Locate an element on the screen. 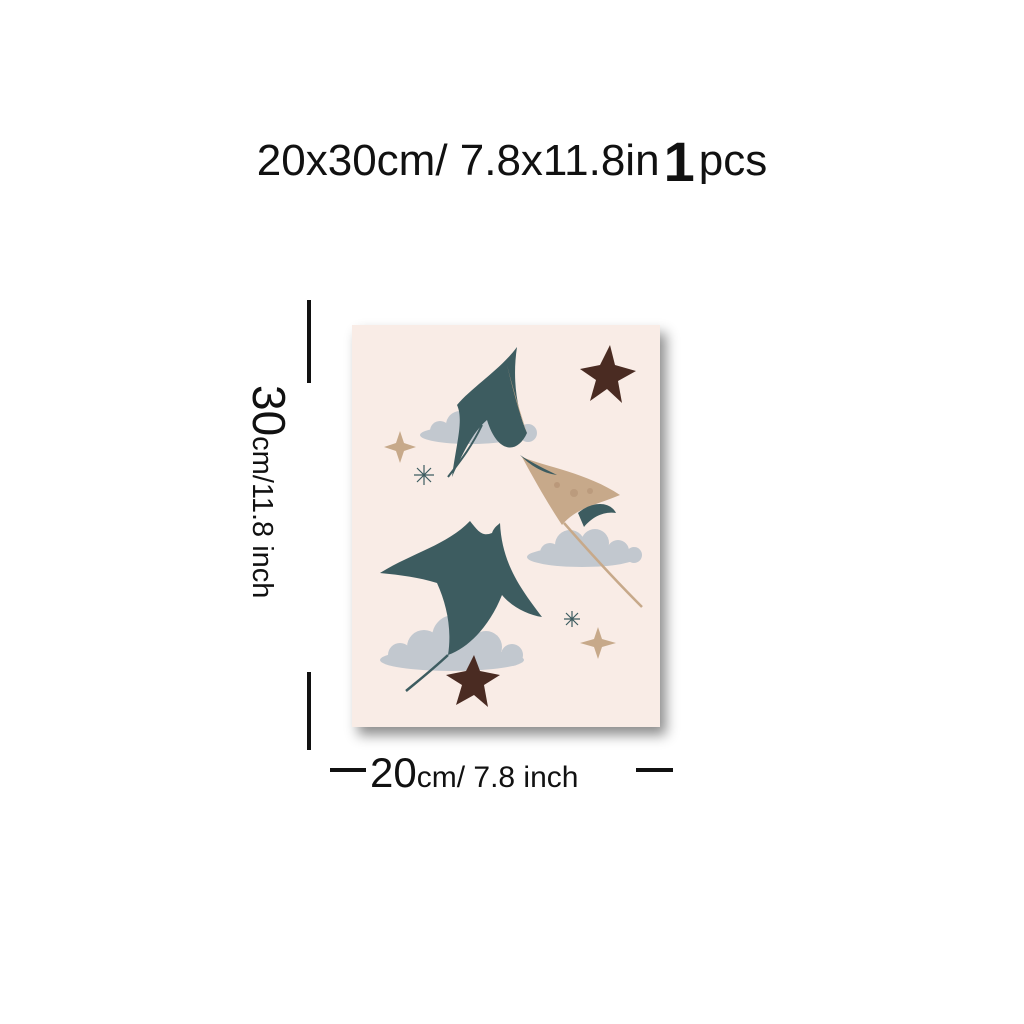  poster-illustration is located at coordinates (506, 526).